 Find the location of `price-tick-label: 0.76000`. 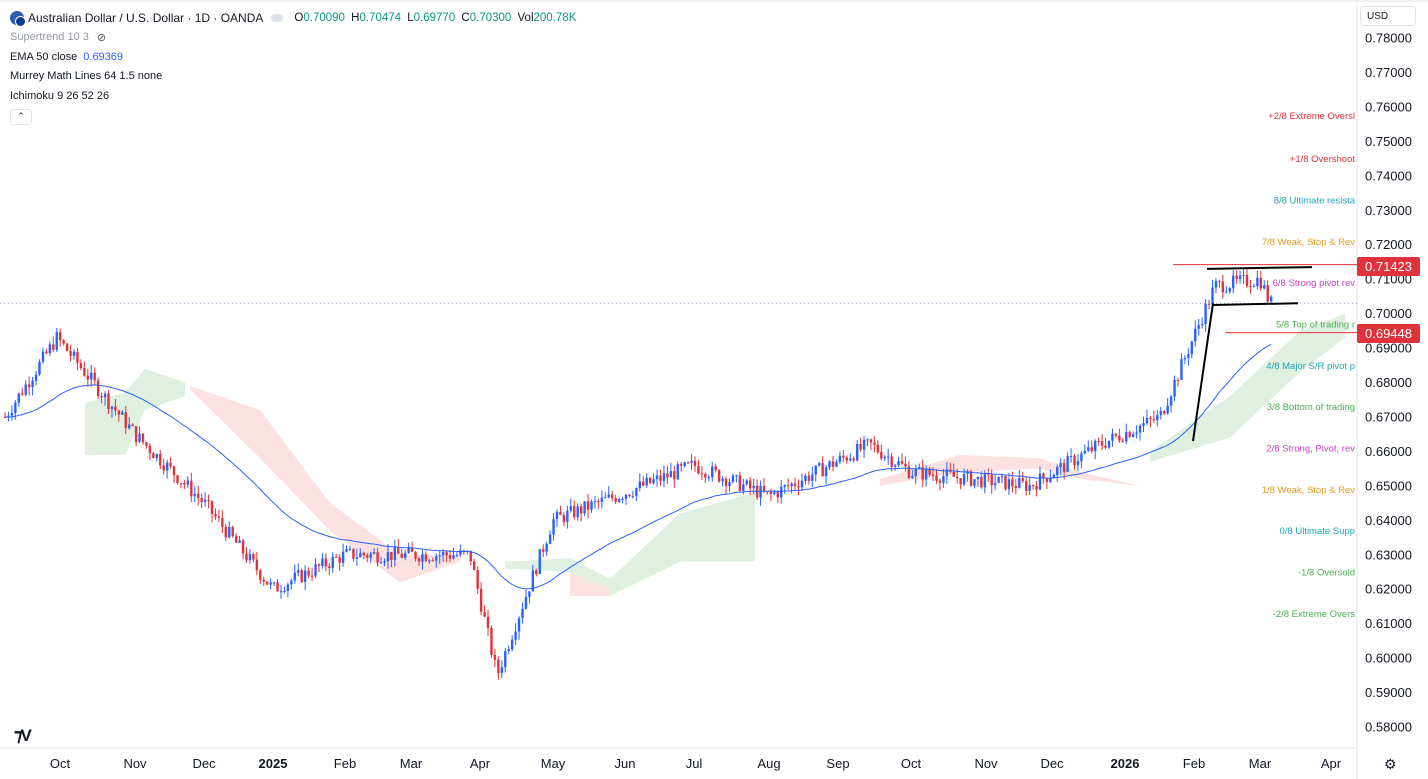

price-tick-label: 0.76000 is located at coordinates (1388, 106).